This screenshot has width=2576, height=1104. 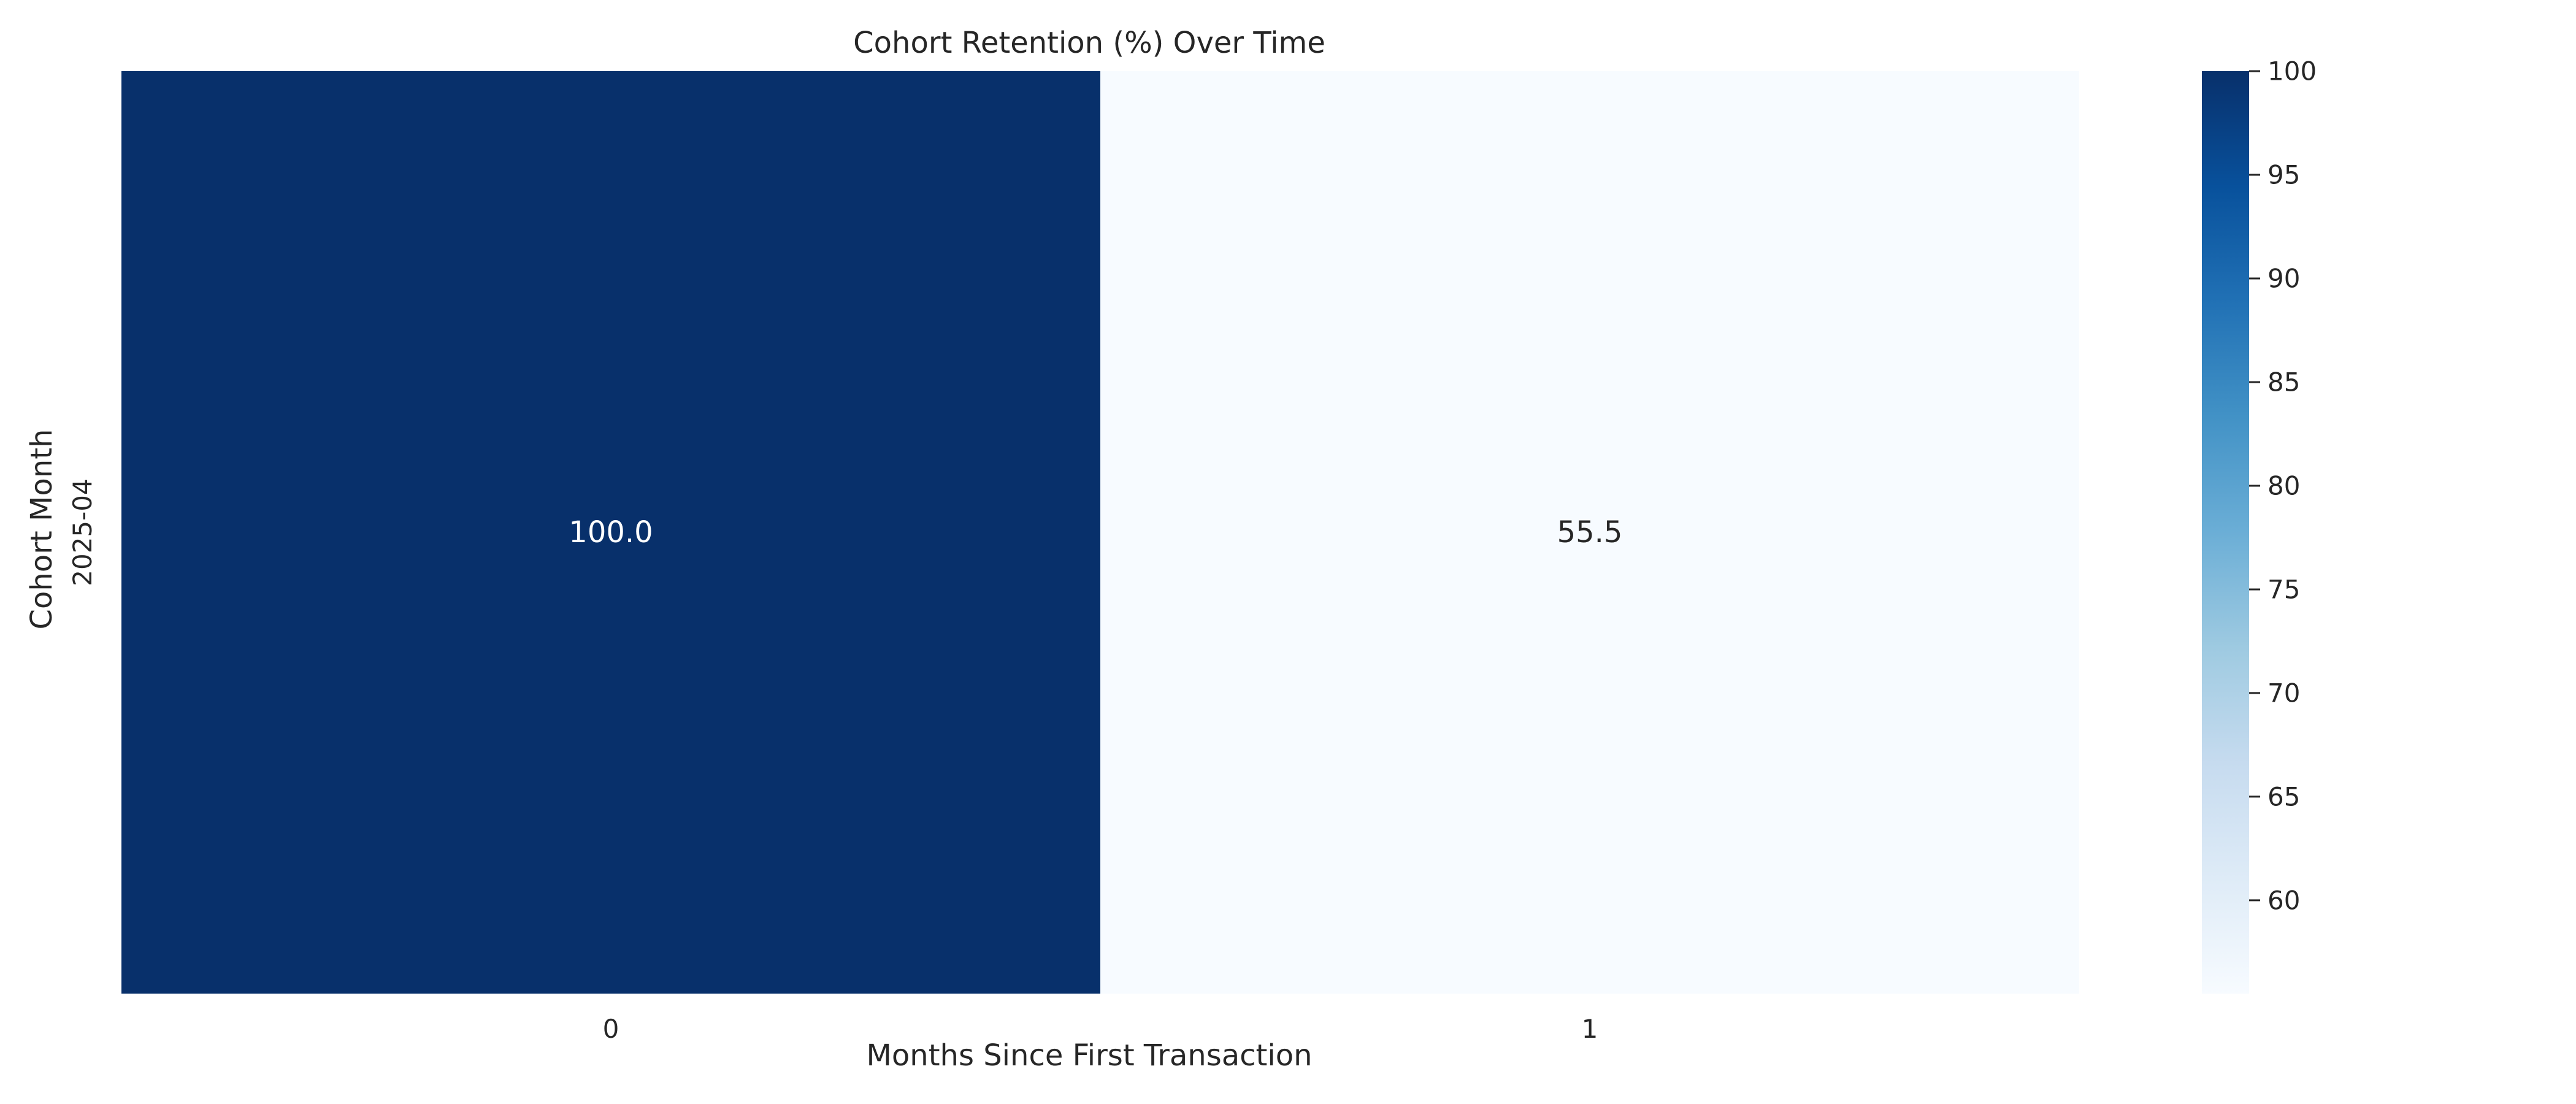 I want to click on colorbar-tick-label: 80, so click(x=2283, y=485).